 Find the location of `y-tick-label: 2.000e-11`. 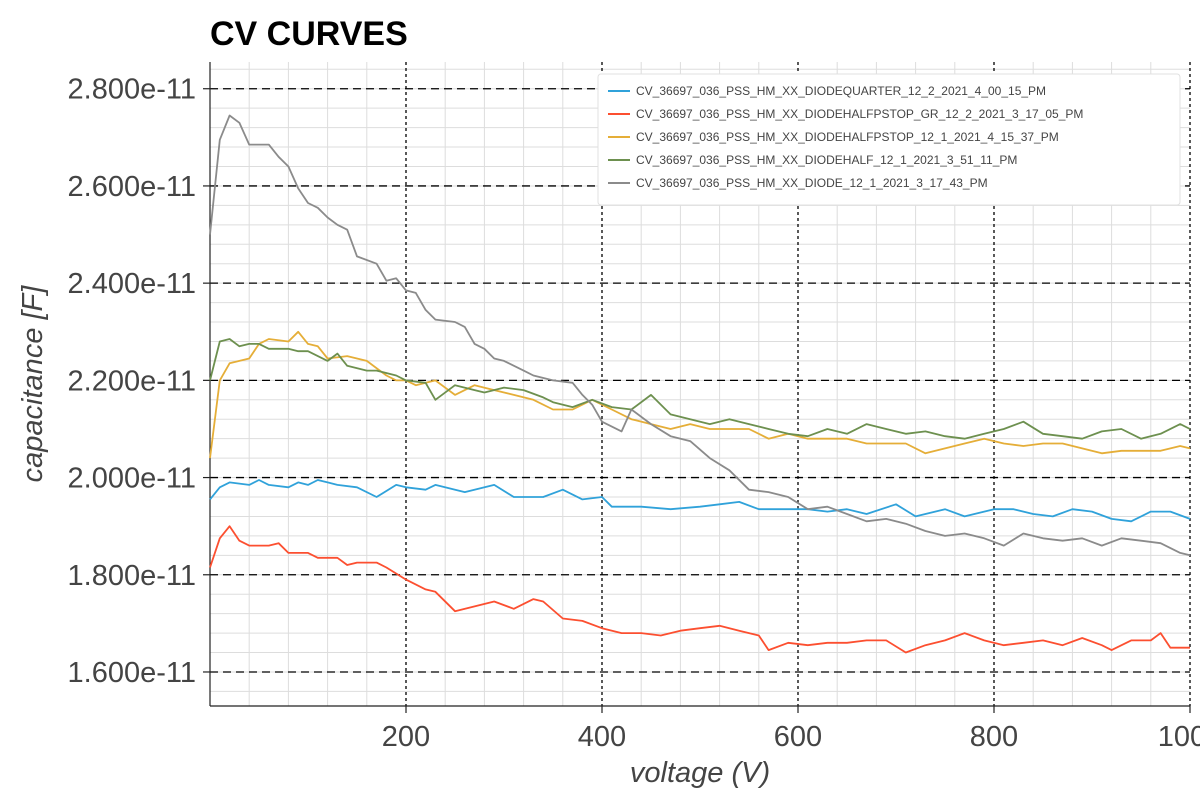

y-tick-label: 2.000e-11 is located at coordinates (132, 479).